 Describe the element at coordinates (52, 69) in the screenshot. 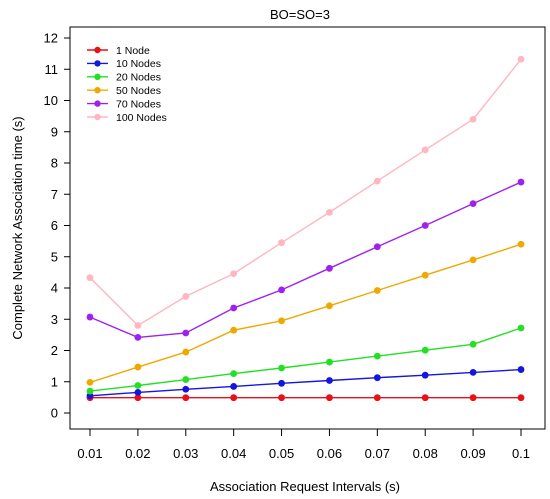

I see `y-tick-label: 11` at that location.